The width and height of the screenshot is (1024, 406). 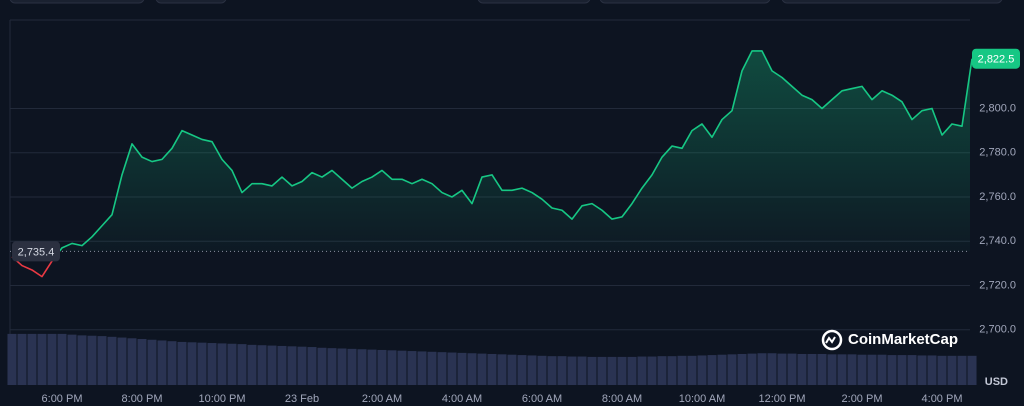 I want to click on last-value-label: 2,822.5, so click(x=996, y=60).